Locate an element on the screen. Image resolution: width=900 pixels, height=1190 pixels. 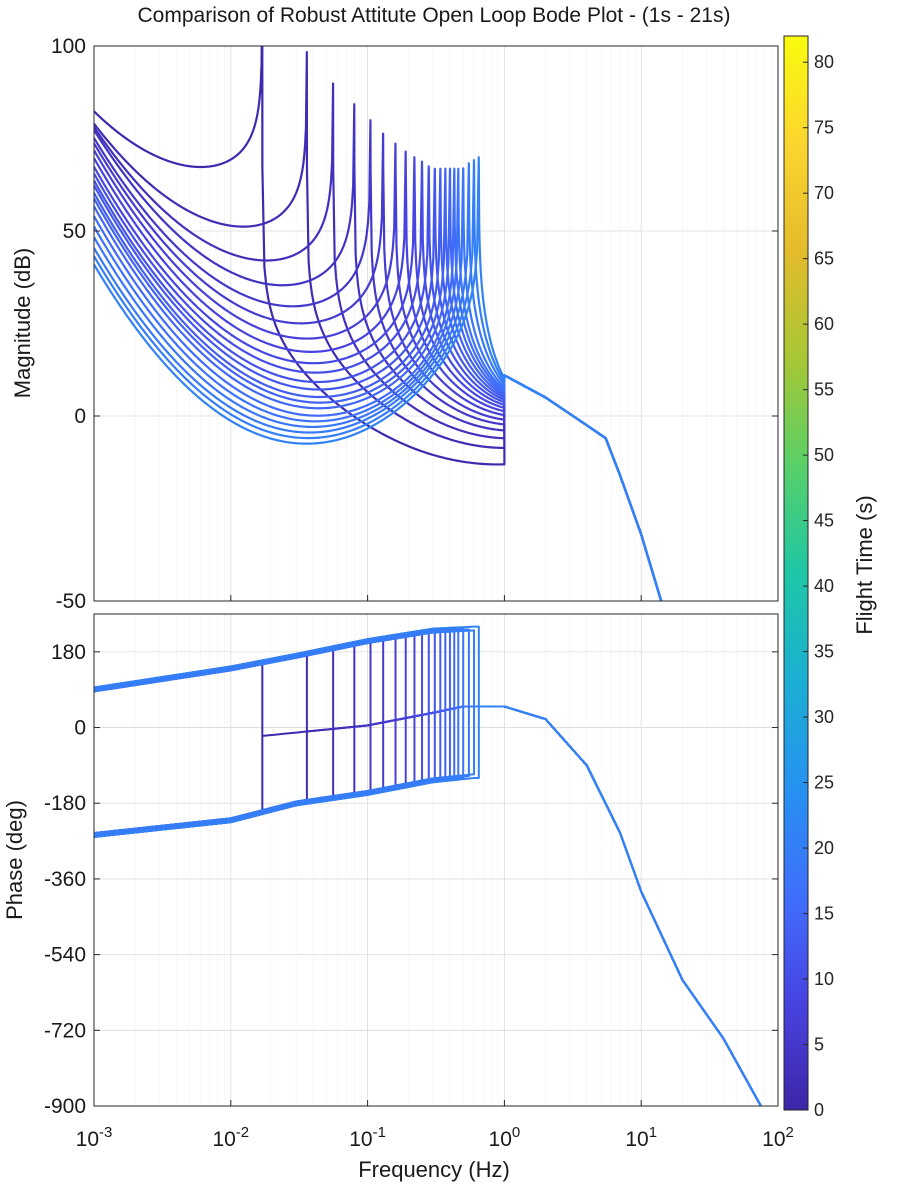
frequency-tick-label: 10⁻¹ is located at coordinates (367, 1137).